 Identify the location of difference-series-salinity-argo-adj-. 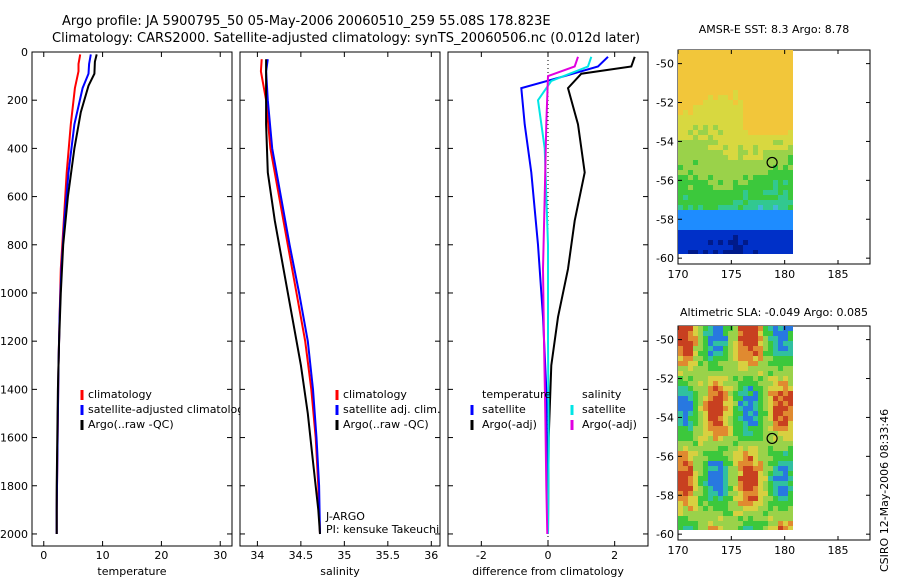
(560, 295).